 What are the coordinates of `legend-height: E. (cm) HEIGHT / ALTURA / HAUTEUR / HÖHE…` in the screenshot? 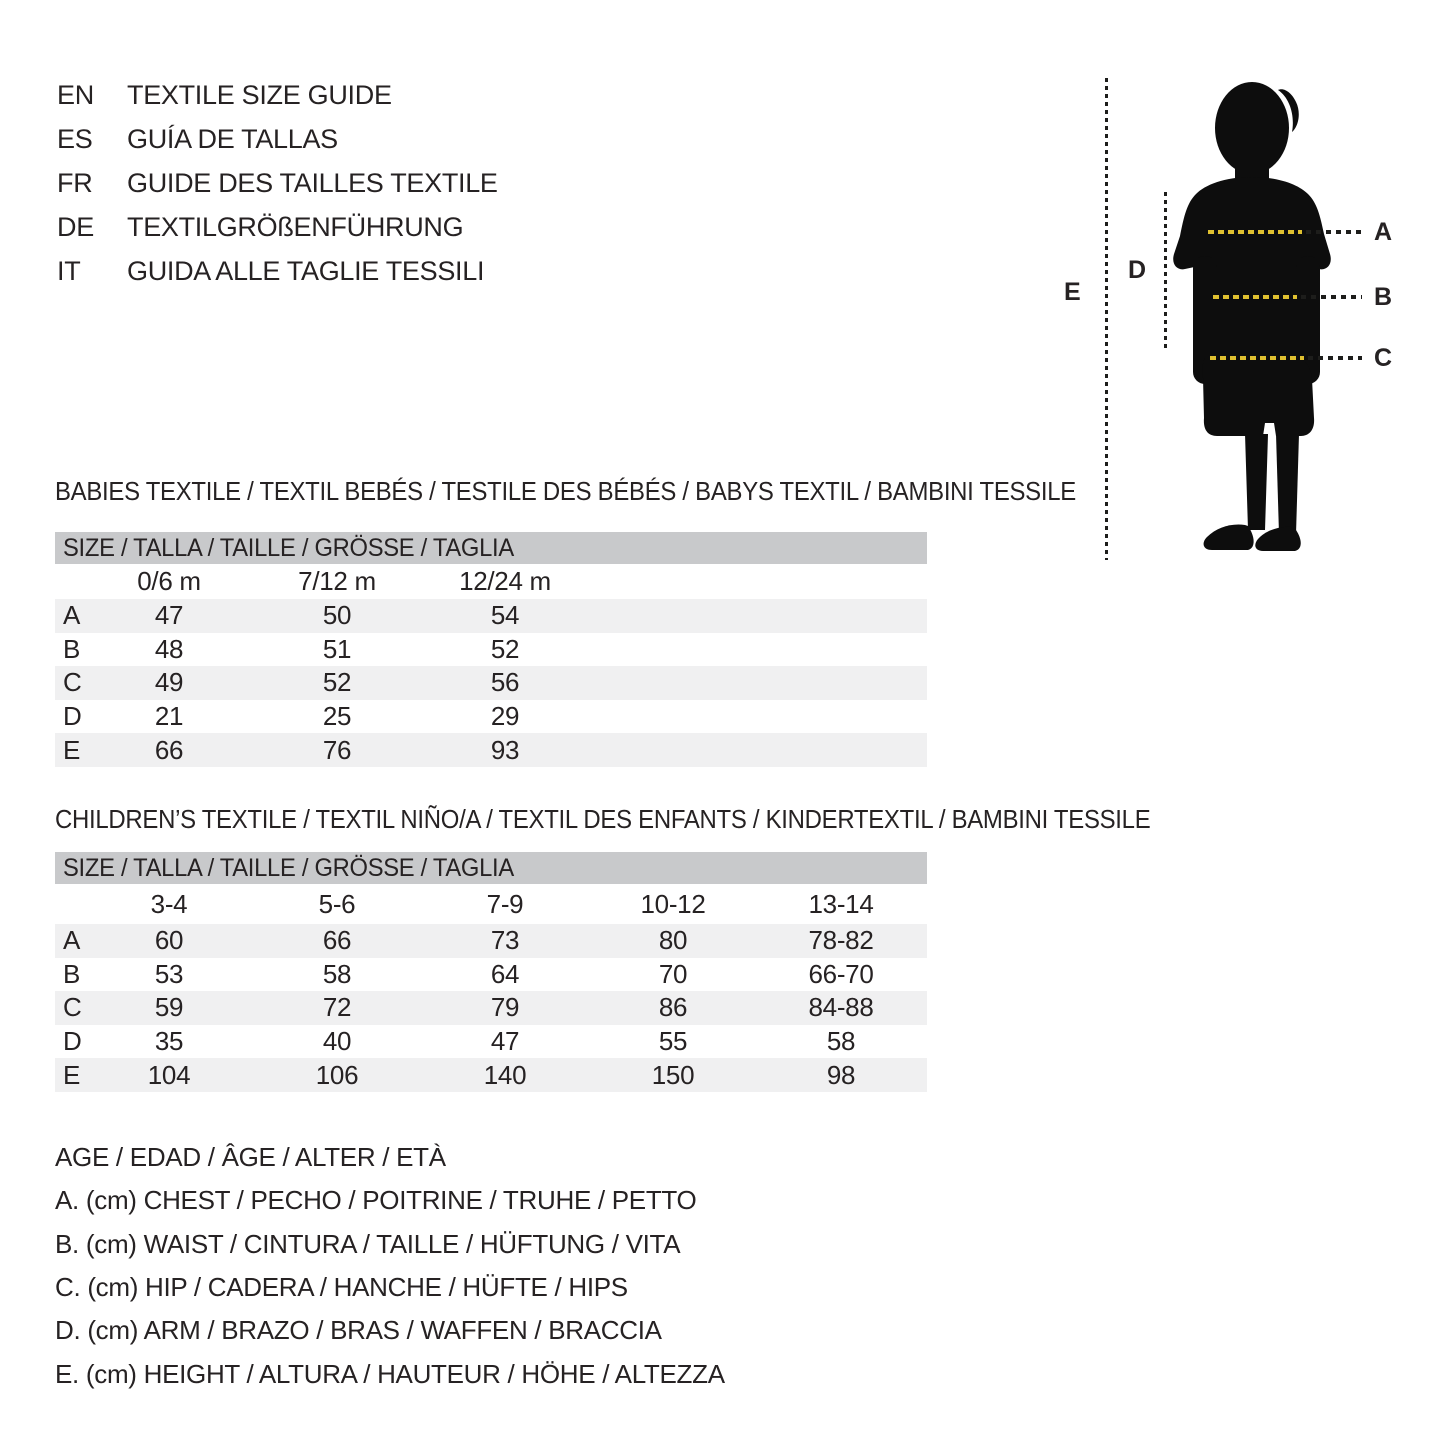 It's located at (390, 1373).